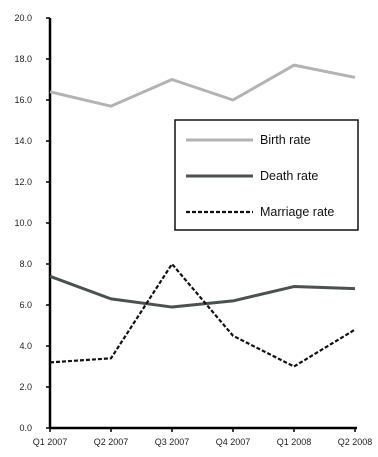  What do you see at coordinates (285, 140) in the screenshot?
I see `legend-label: Birth rate` at bounding box center [285, 140].